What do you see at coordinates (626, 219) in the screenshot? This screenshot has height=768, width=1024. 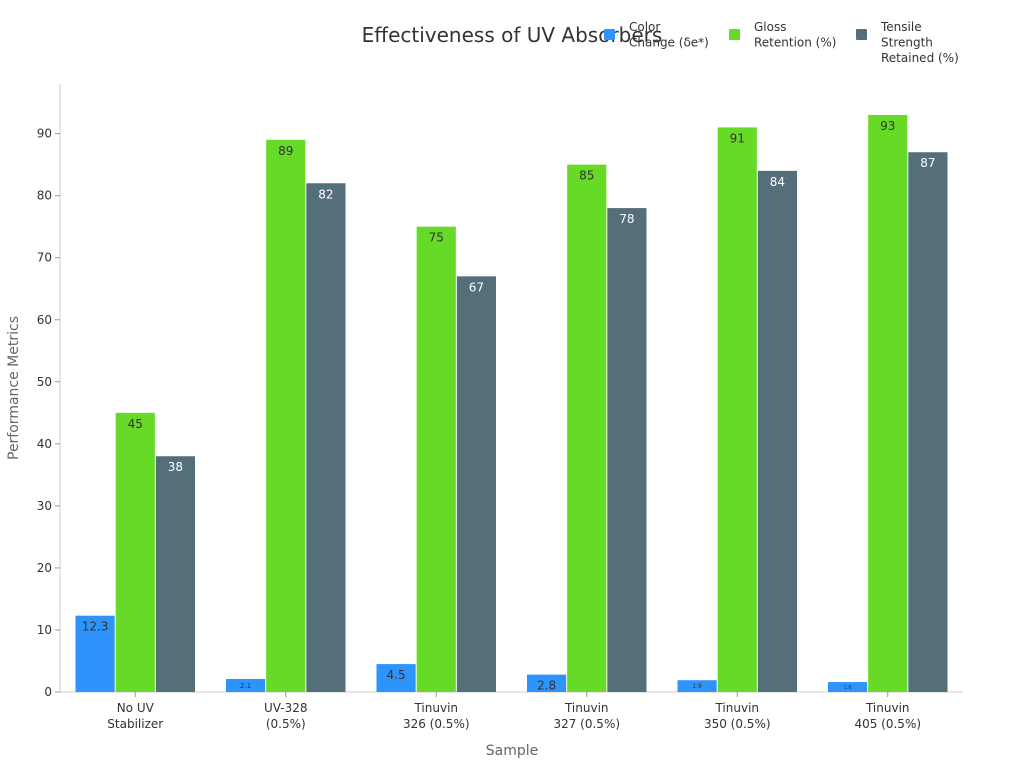 I see `data-label: 78` at bounding box center [626, 219].